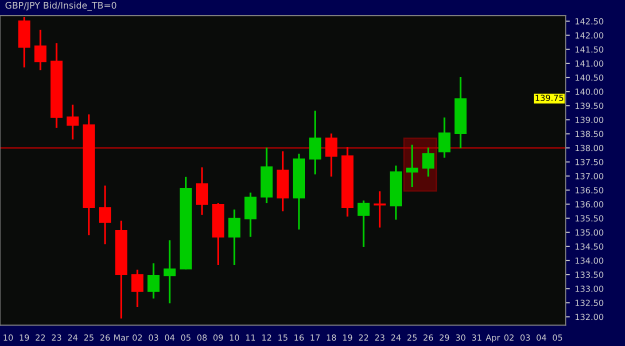 The height and width of the screenshot is (346, 625). Describe the element at coordinates (590, 317) in the screenshot. I see `y-tick-label: 132.00` at that location.